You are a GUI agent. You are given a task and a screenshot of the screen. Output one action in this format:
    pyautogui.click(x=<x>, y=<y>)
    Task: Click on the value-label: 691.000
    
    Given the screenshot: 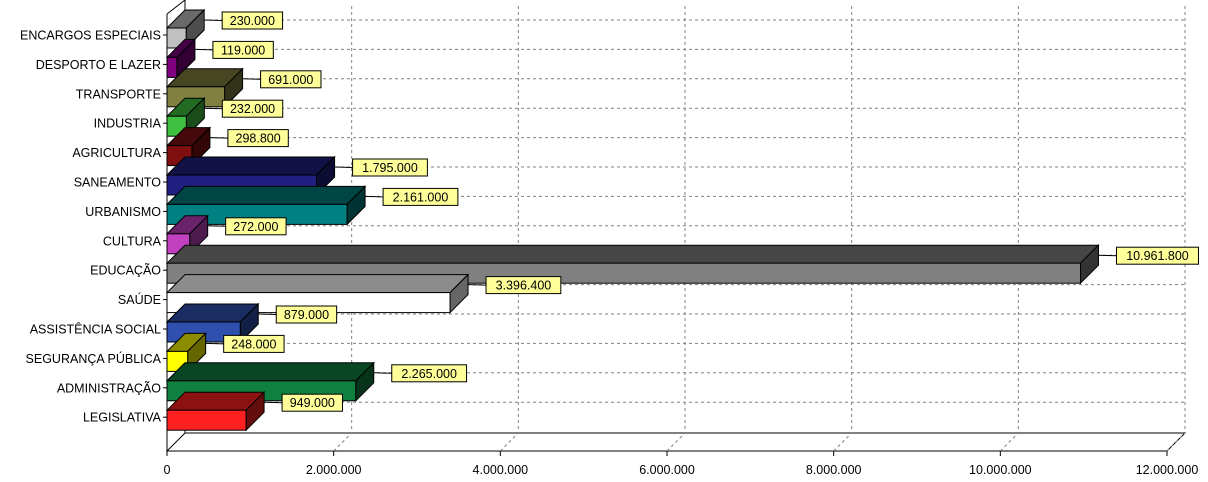 What is the action you would take?
    pyautogui.click(x=290, y=80)
    